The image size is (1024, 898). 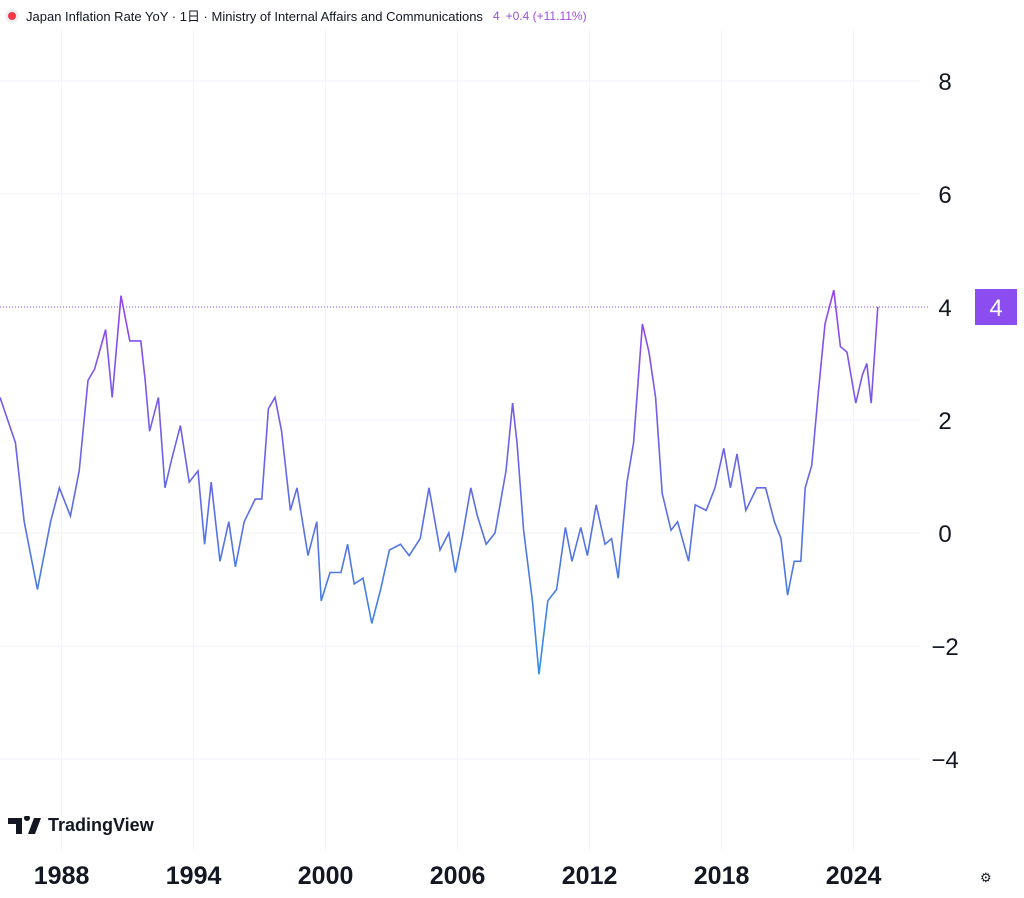 What do you see at coordinates (854, 876) in the screenshot?
I see `x-tick-label: 2024` at bounding box center [854, 876].